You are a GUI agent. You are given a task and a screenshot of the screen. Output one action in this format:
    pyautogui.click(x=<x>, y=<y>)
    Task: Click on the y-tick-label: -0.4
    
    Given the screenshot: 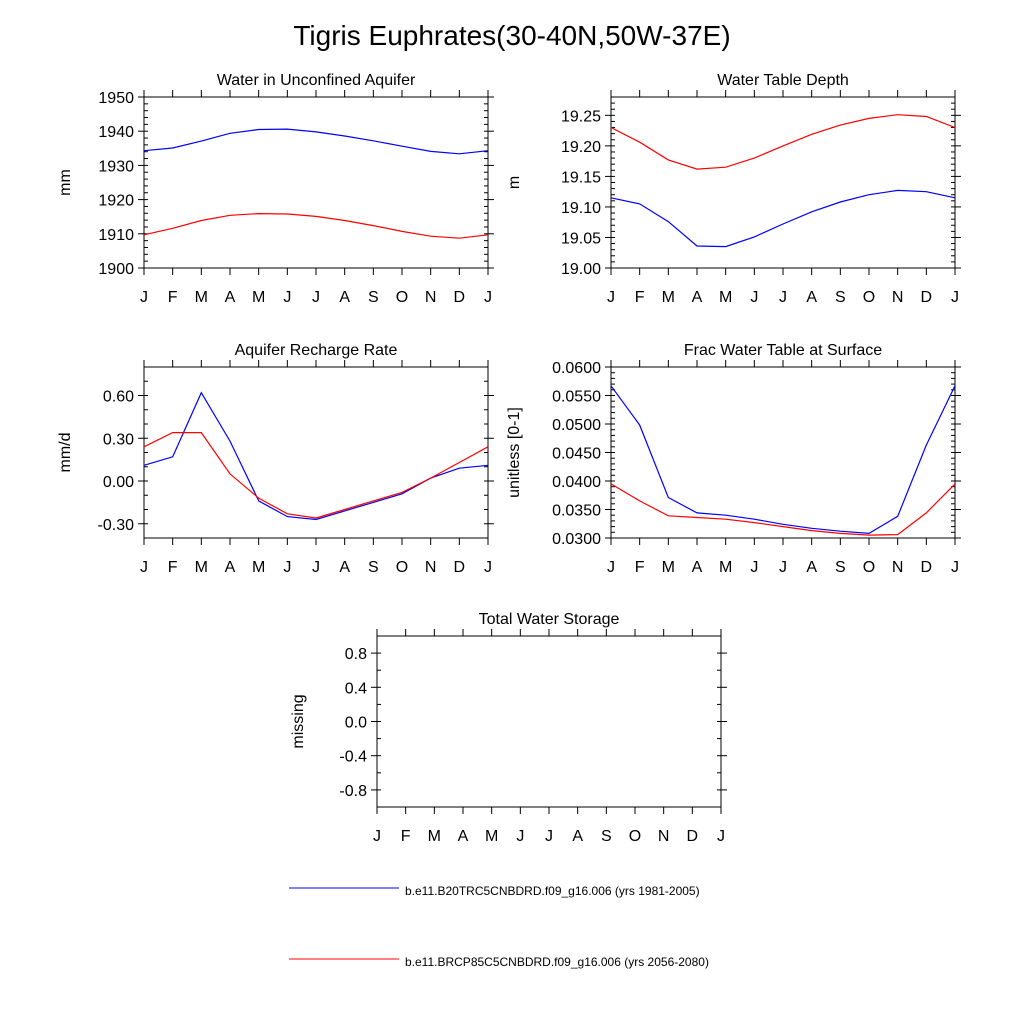 What is the action you would take?
    pyautogui.click(x=353, y=757)
    